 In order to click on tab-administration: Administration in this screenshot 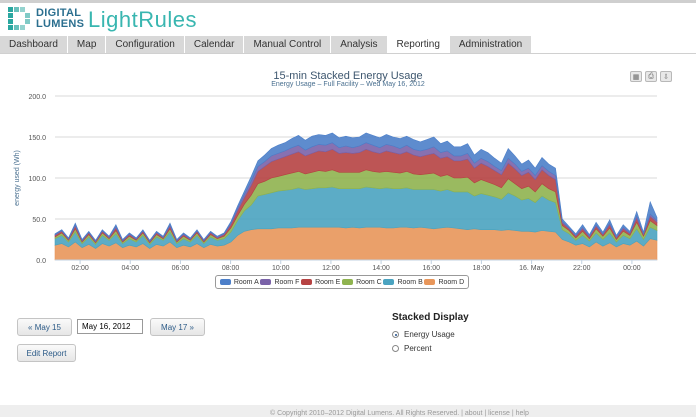, I will do `click(491, 44)`.